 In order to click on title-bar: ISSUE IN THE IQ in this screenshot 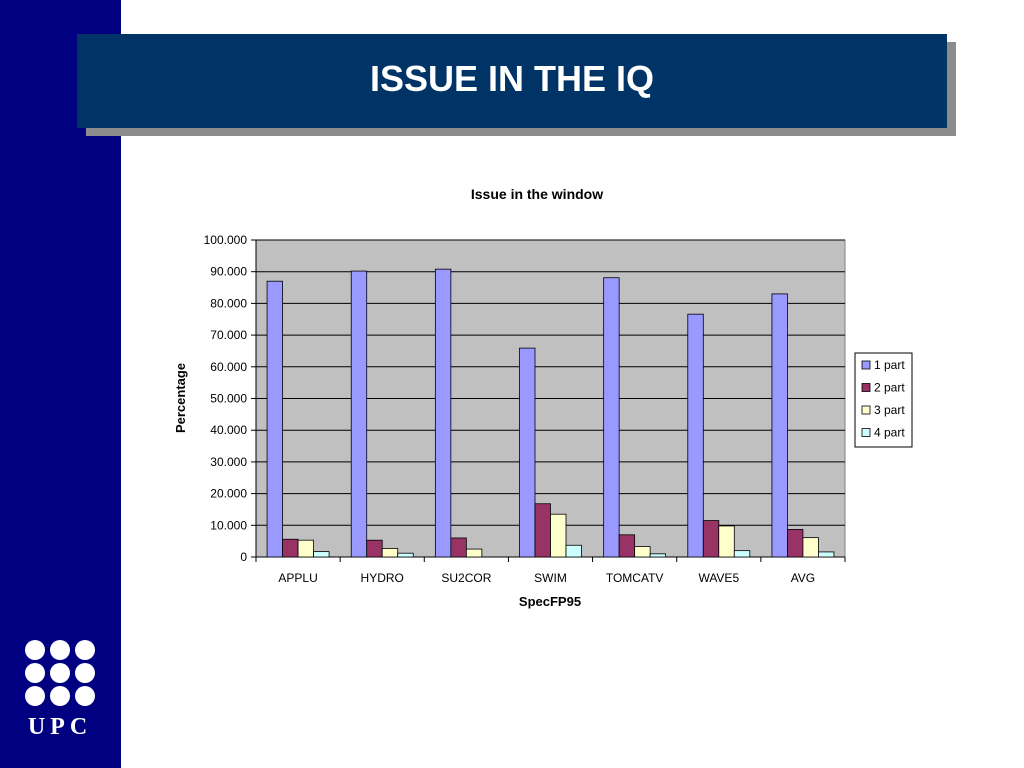, I will do `click(512, 81)`.